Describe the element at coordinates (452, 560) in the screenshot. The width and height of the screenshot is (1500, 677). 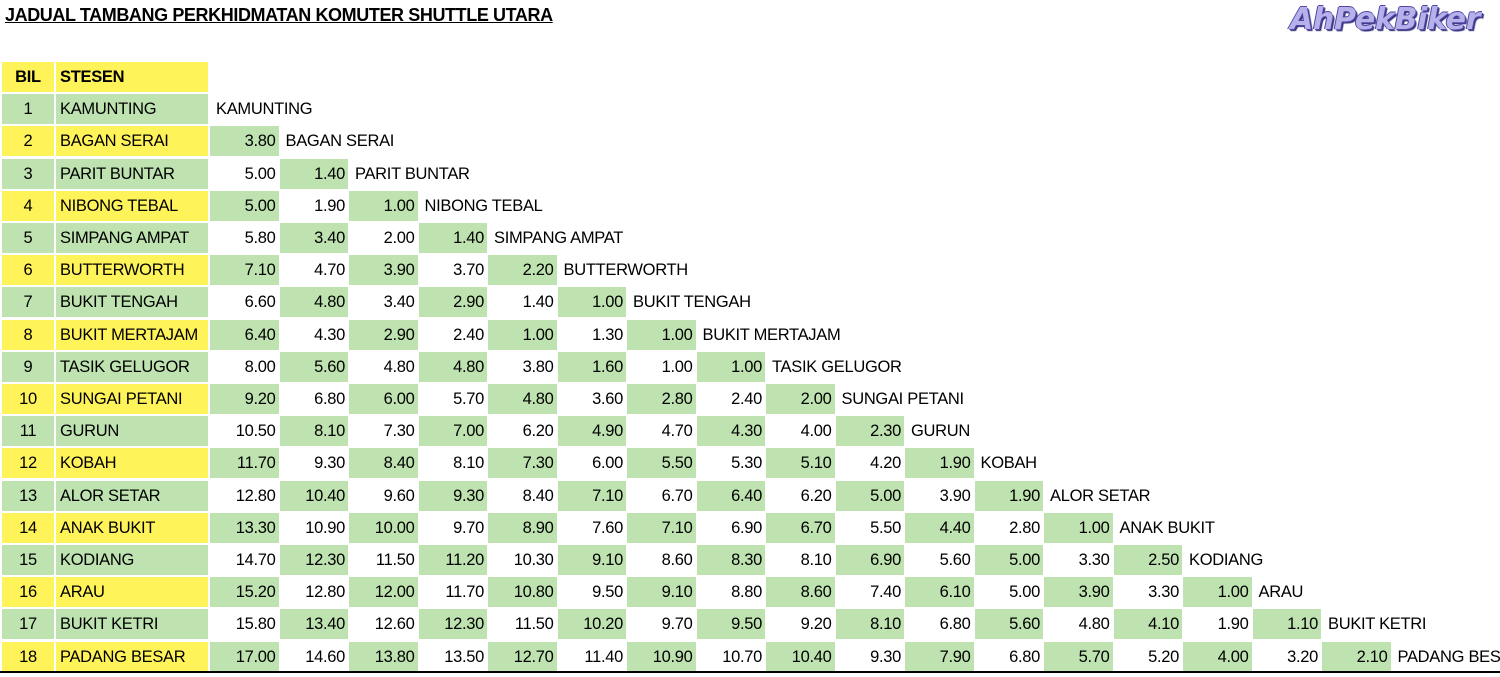
I see `fare-cell: 11.20` at that location.